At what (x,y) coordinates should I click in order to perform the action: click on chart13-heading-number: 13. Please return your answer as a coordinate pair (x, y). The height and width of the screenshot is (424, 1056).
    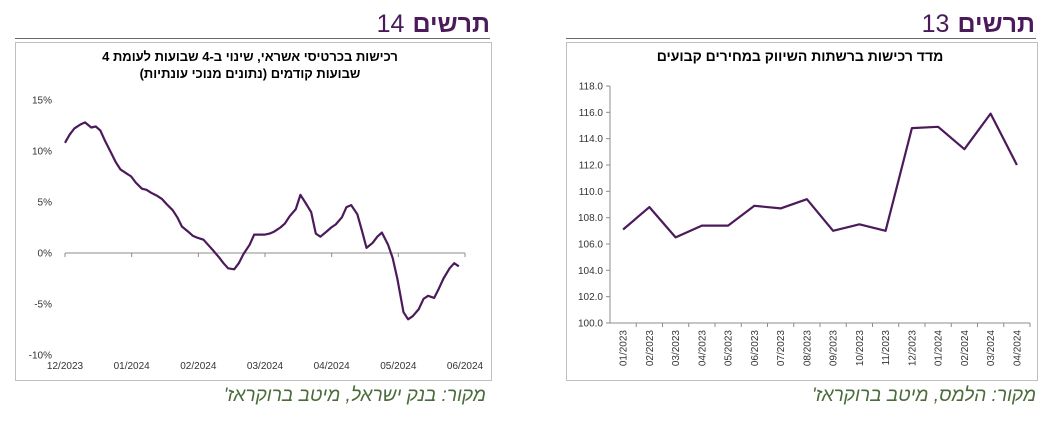
    Looking at the image, I should click on (935, 24).